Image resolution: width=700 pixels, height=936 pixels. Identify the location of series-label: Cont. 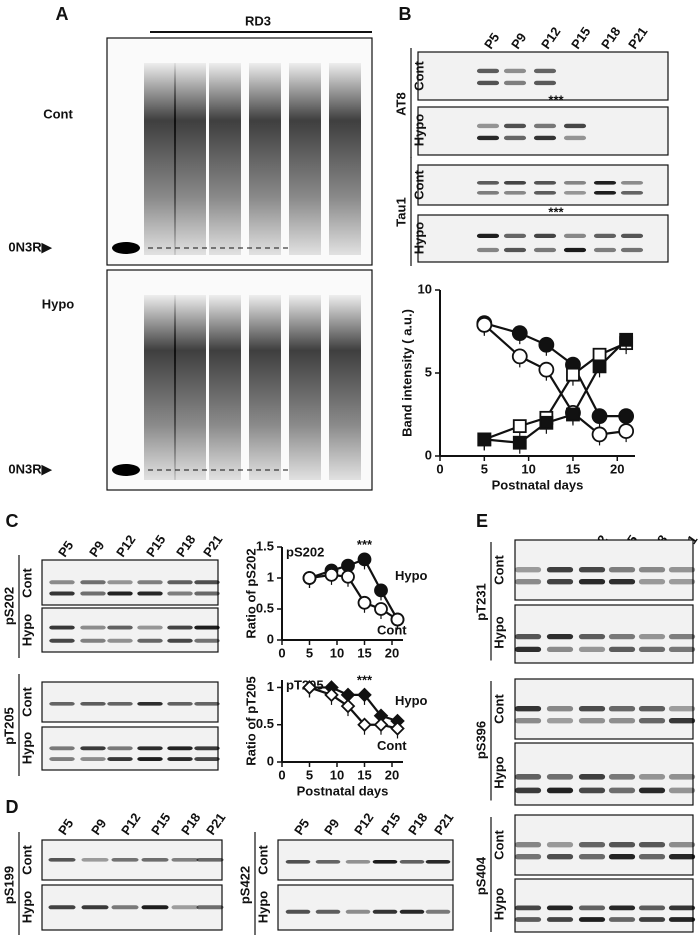
(392, 629).